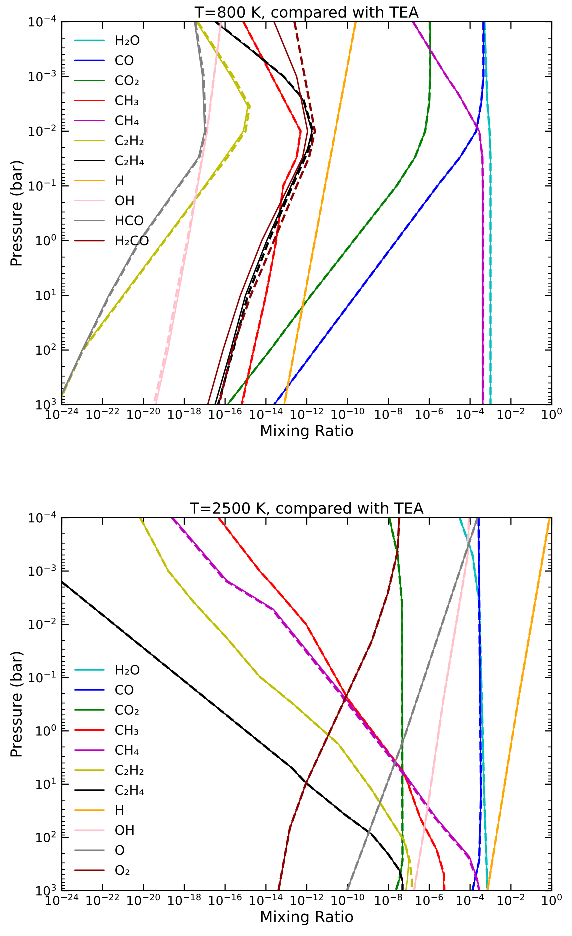  I want to click on legend-label: O, so click(120, 850).